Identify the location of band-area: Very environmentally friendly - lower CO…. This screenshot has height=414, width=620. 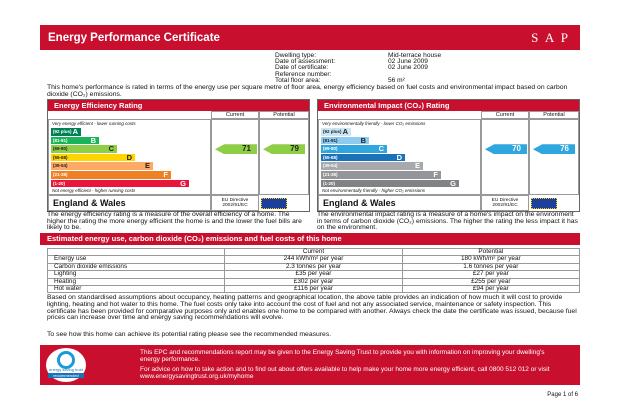
(399, 157).